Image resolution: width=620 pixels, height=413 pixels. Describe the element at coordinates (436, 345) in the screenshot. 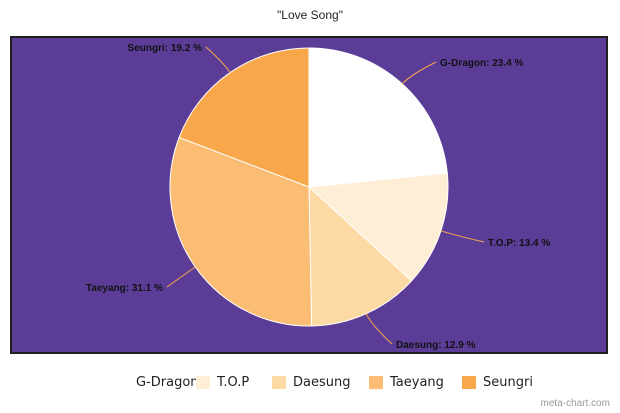

I see `data-label: Daesung: 12.9 %` at that location.